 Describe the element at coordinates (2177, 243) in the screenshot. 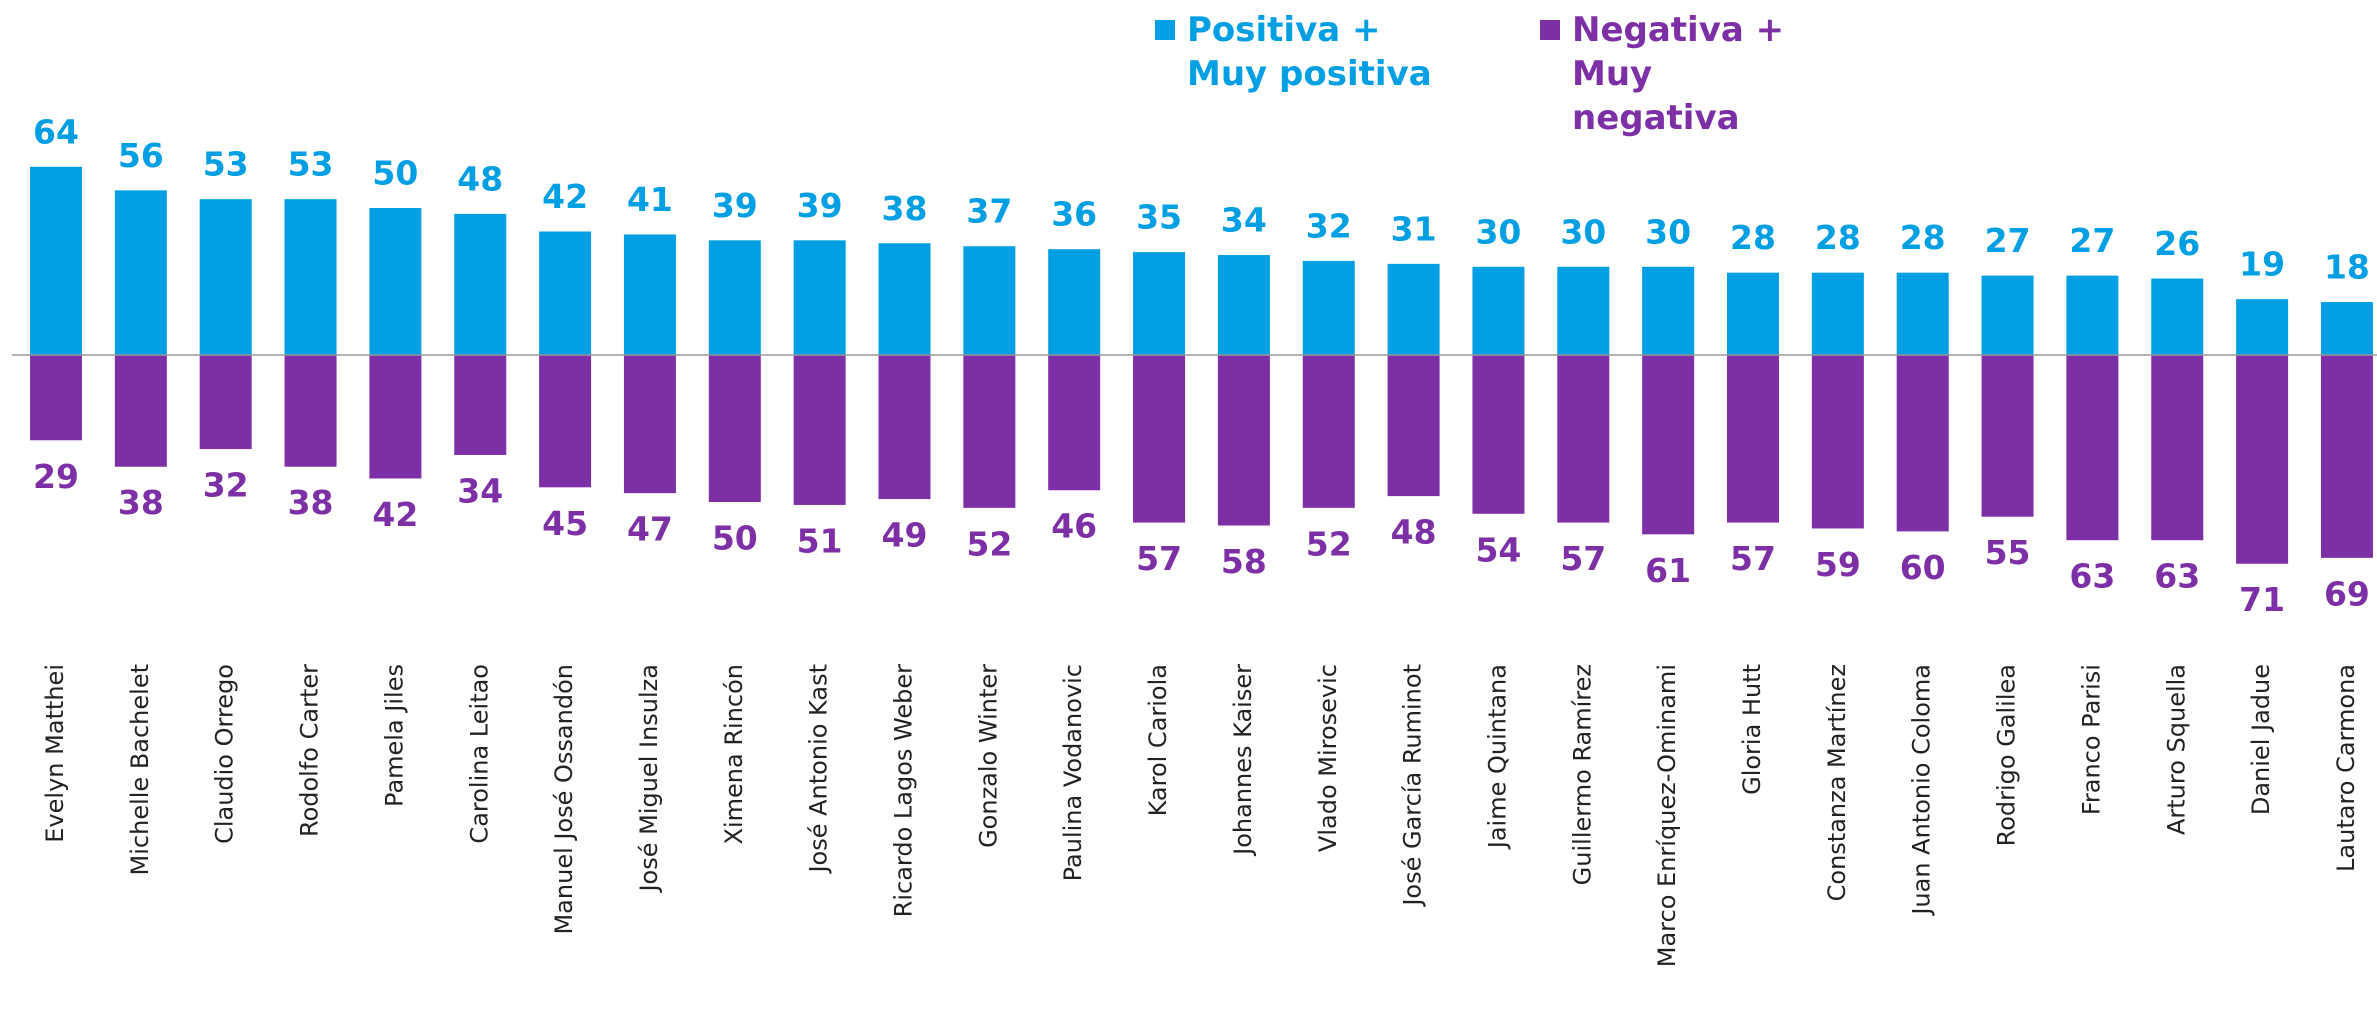

I see `value-label: 26` at that location.